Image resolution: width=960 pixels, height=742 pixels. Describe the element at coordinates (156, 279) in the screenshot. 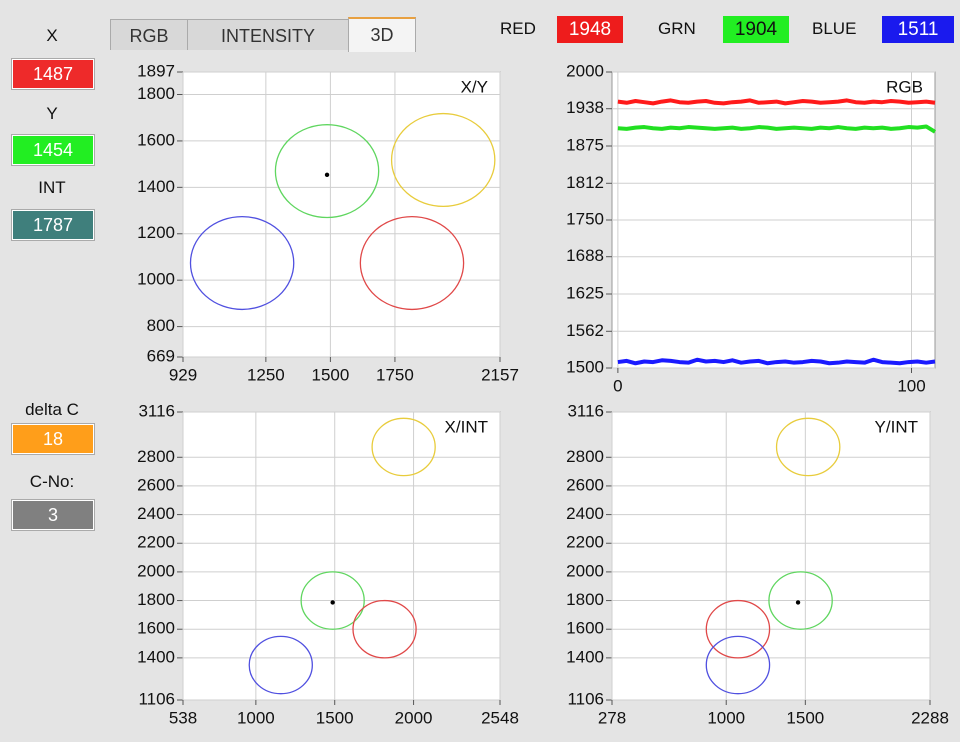

I see `y-tick-label: 1000` at that location.